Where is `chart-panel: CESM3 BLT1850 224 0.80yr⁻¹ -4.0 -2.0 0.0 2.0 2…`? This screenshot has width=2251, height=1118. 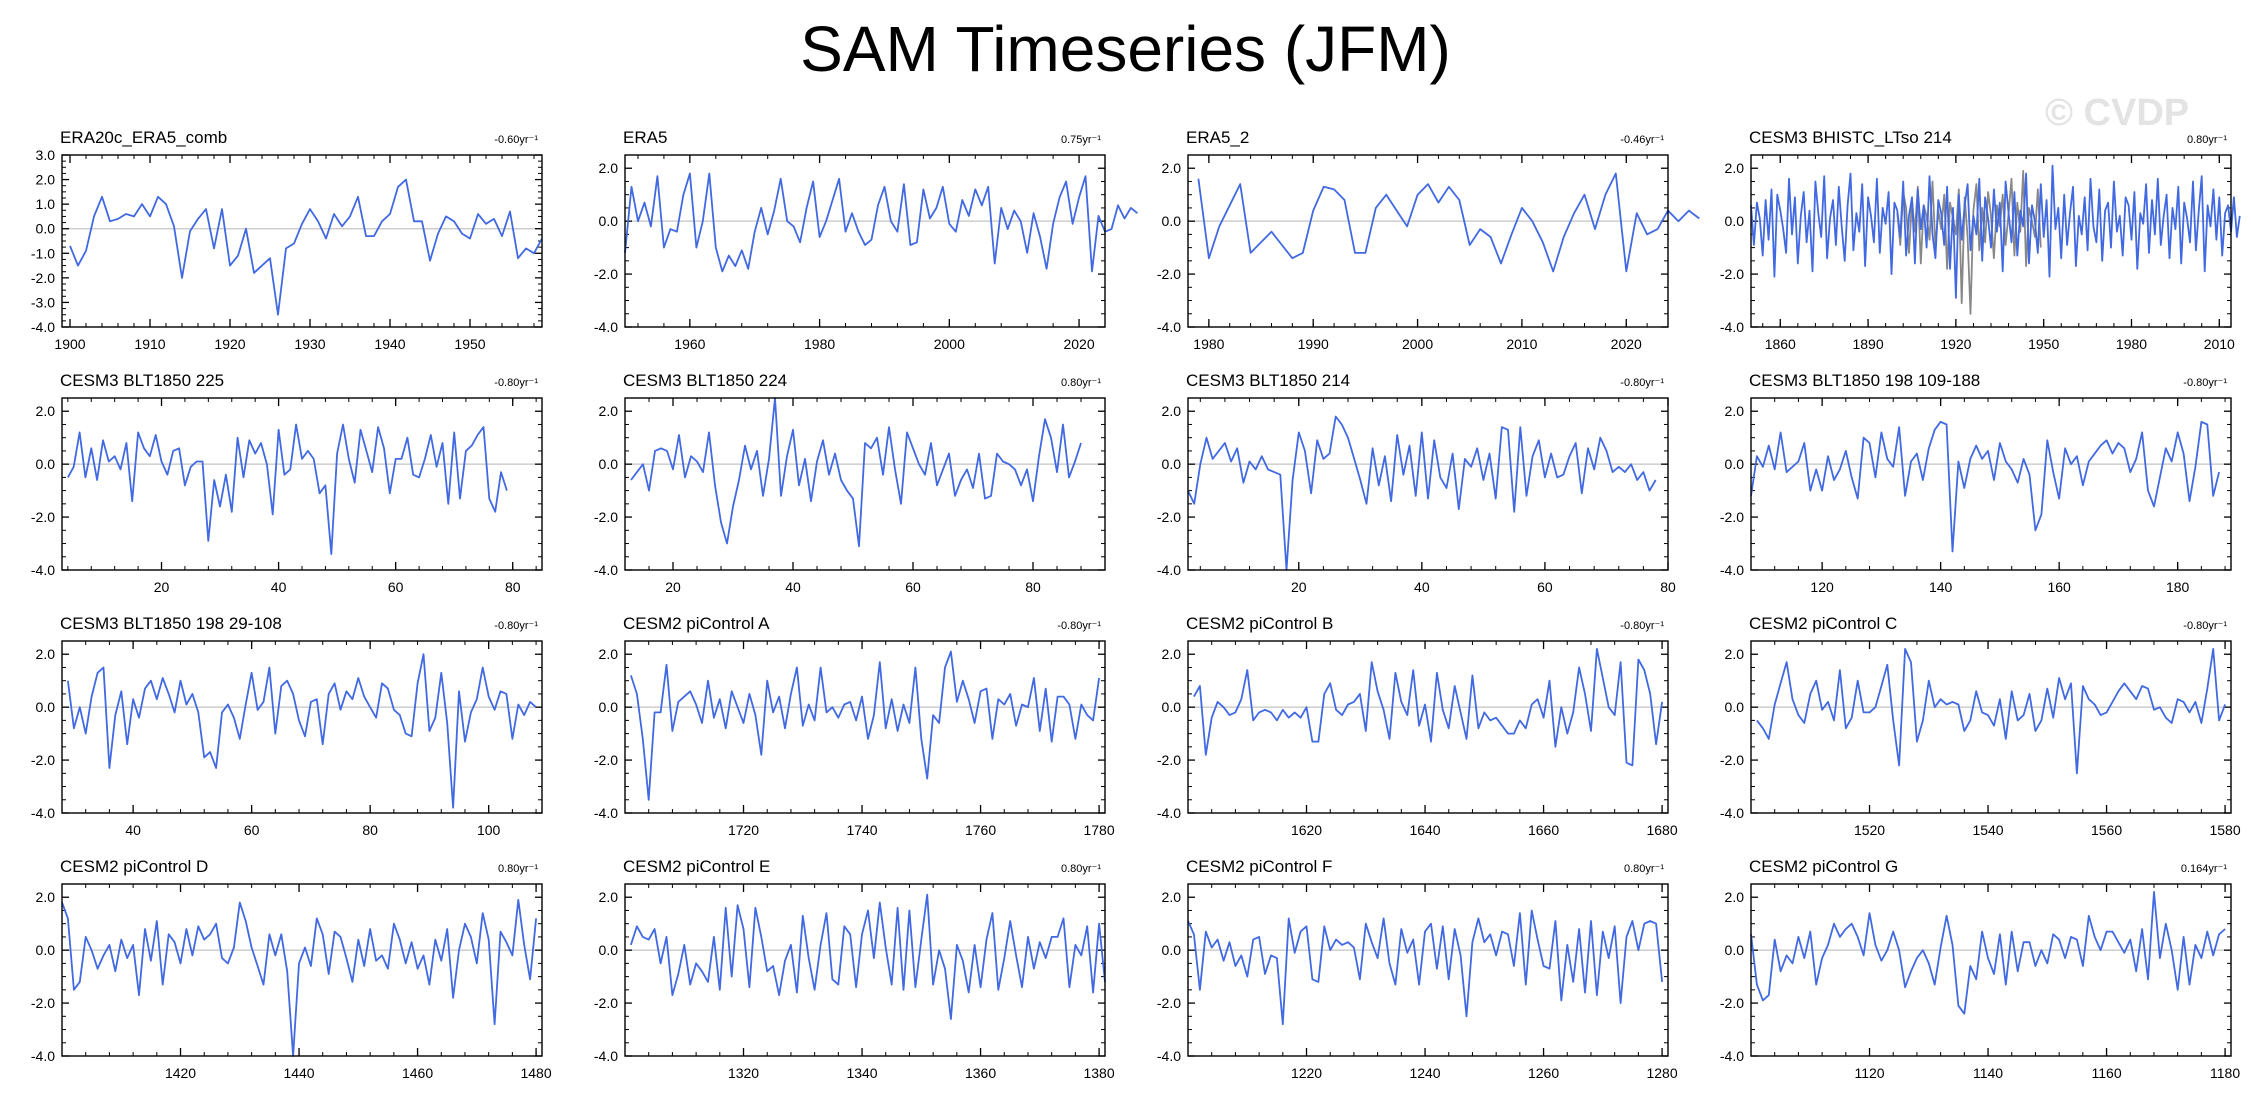 chart-panel: CESM3 BLT1850 224 0.80yr⁻¹ -4.0 -2.0 0.0 2.0 2… is located at coordinates (850, 483).